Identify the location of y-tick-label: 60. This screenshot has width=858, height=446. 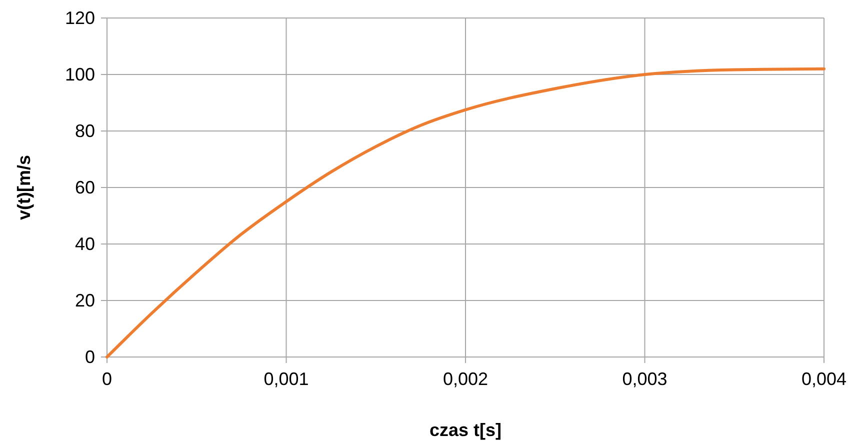
(84, 188).